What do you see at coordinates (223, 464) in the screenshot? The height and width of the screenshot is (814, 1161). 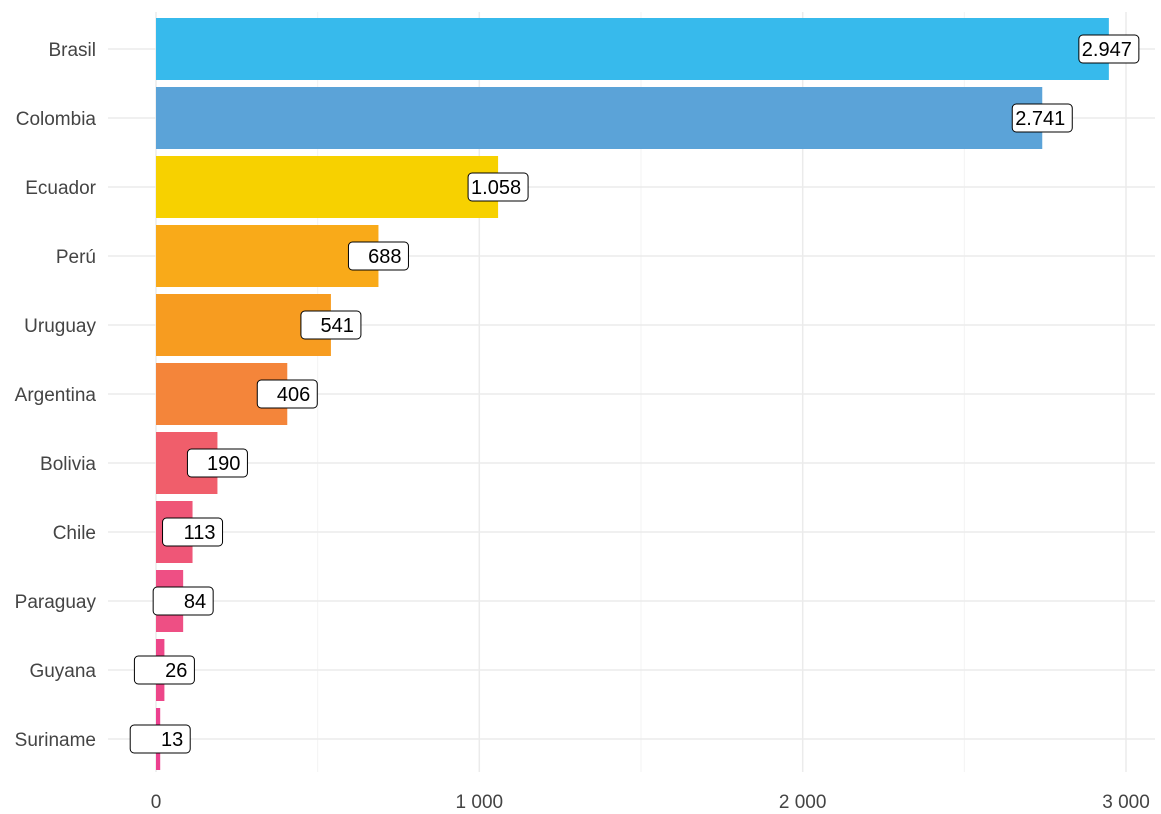 I see `data-label: 190` at bounding box center [223, 464].